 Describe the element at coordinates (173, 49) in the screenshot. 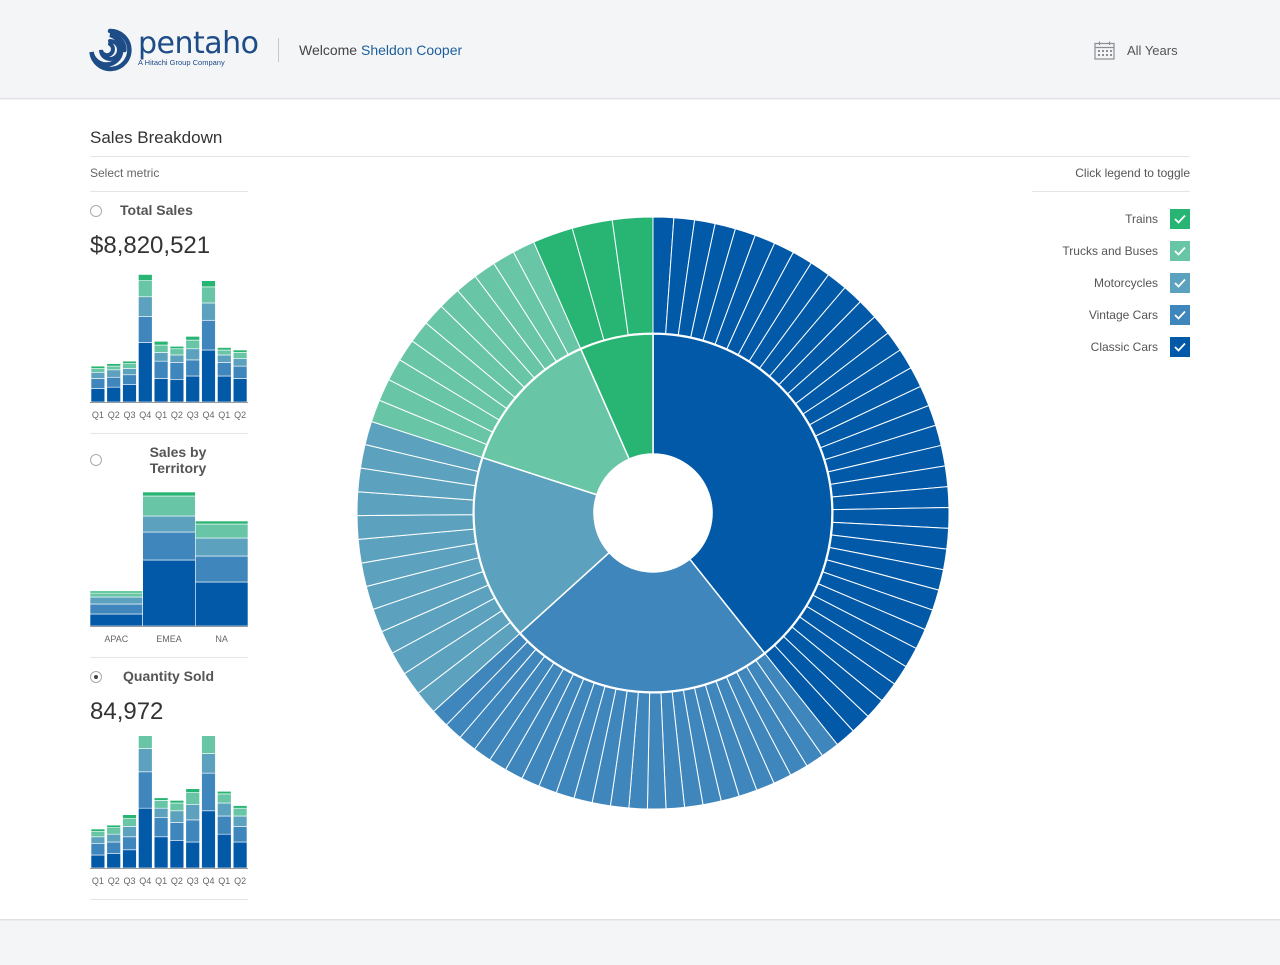

I see `pentaho-logo: pentaho A Hitachi Group Company` at that location.